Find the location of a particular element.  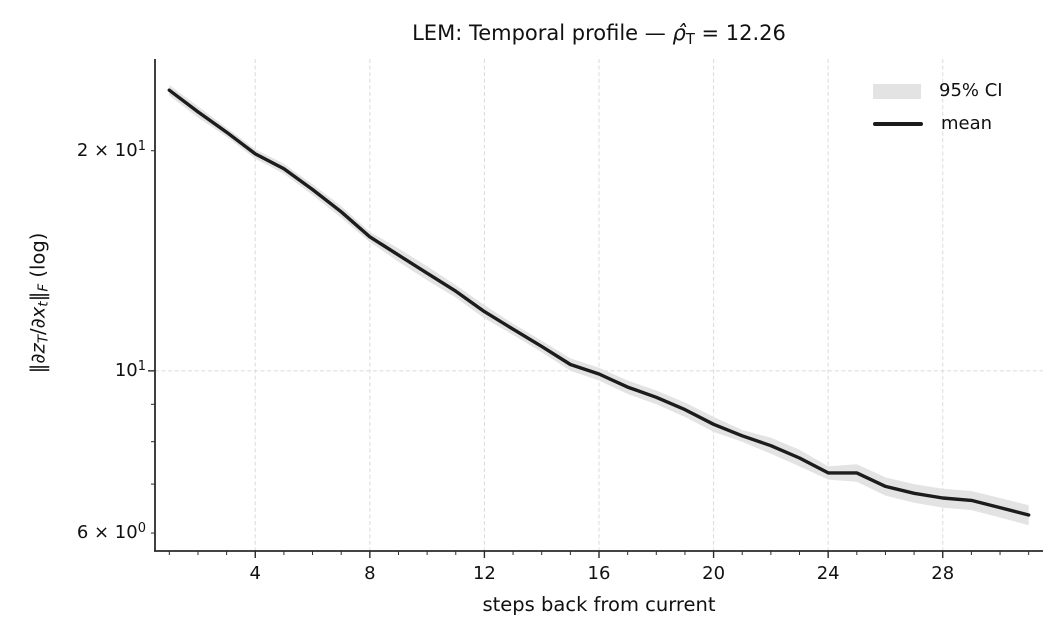

x-tick-label: 24 is located at coordinates (828, 573).